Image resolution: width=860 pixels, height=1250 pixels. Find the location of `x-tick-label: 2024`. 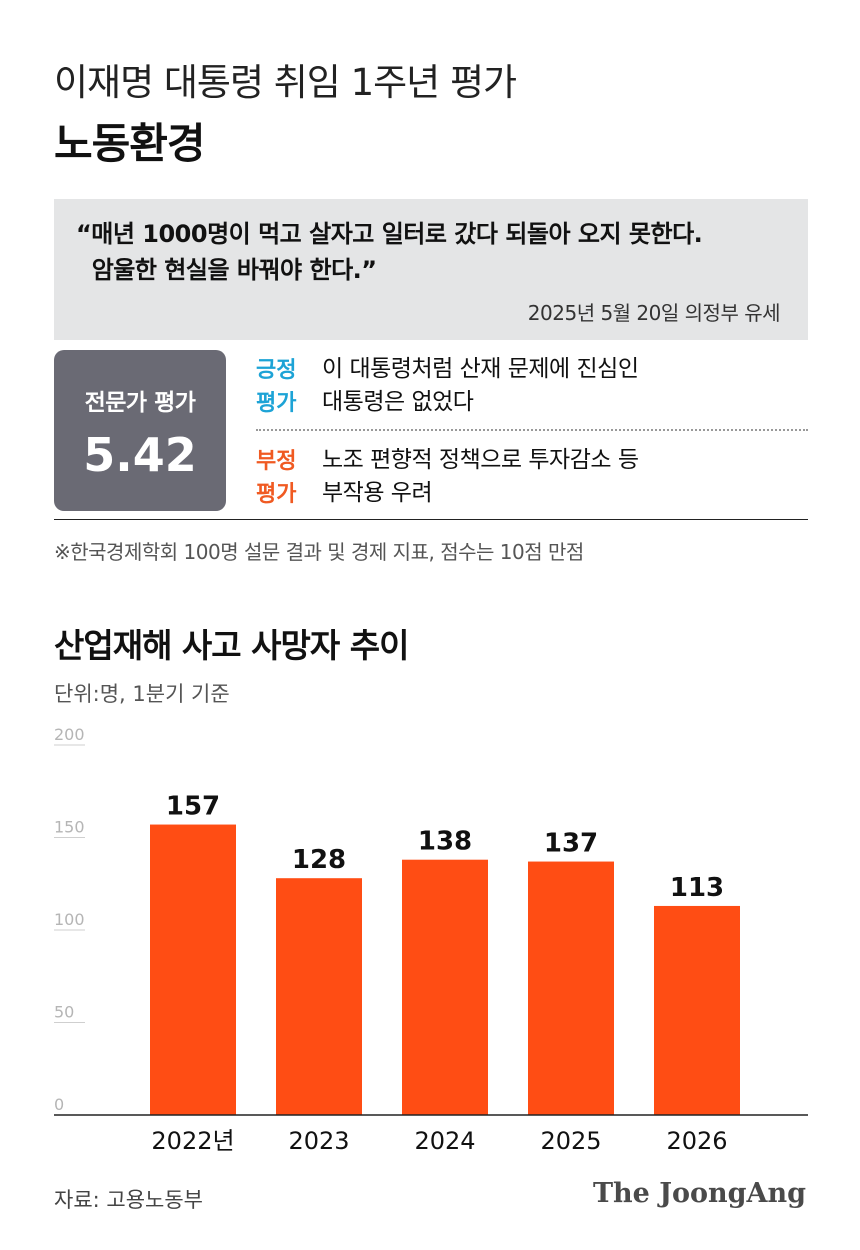

x-tick-label: 2024 is located at coordinates (444, 1141).